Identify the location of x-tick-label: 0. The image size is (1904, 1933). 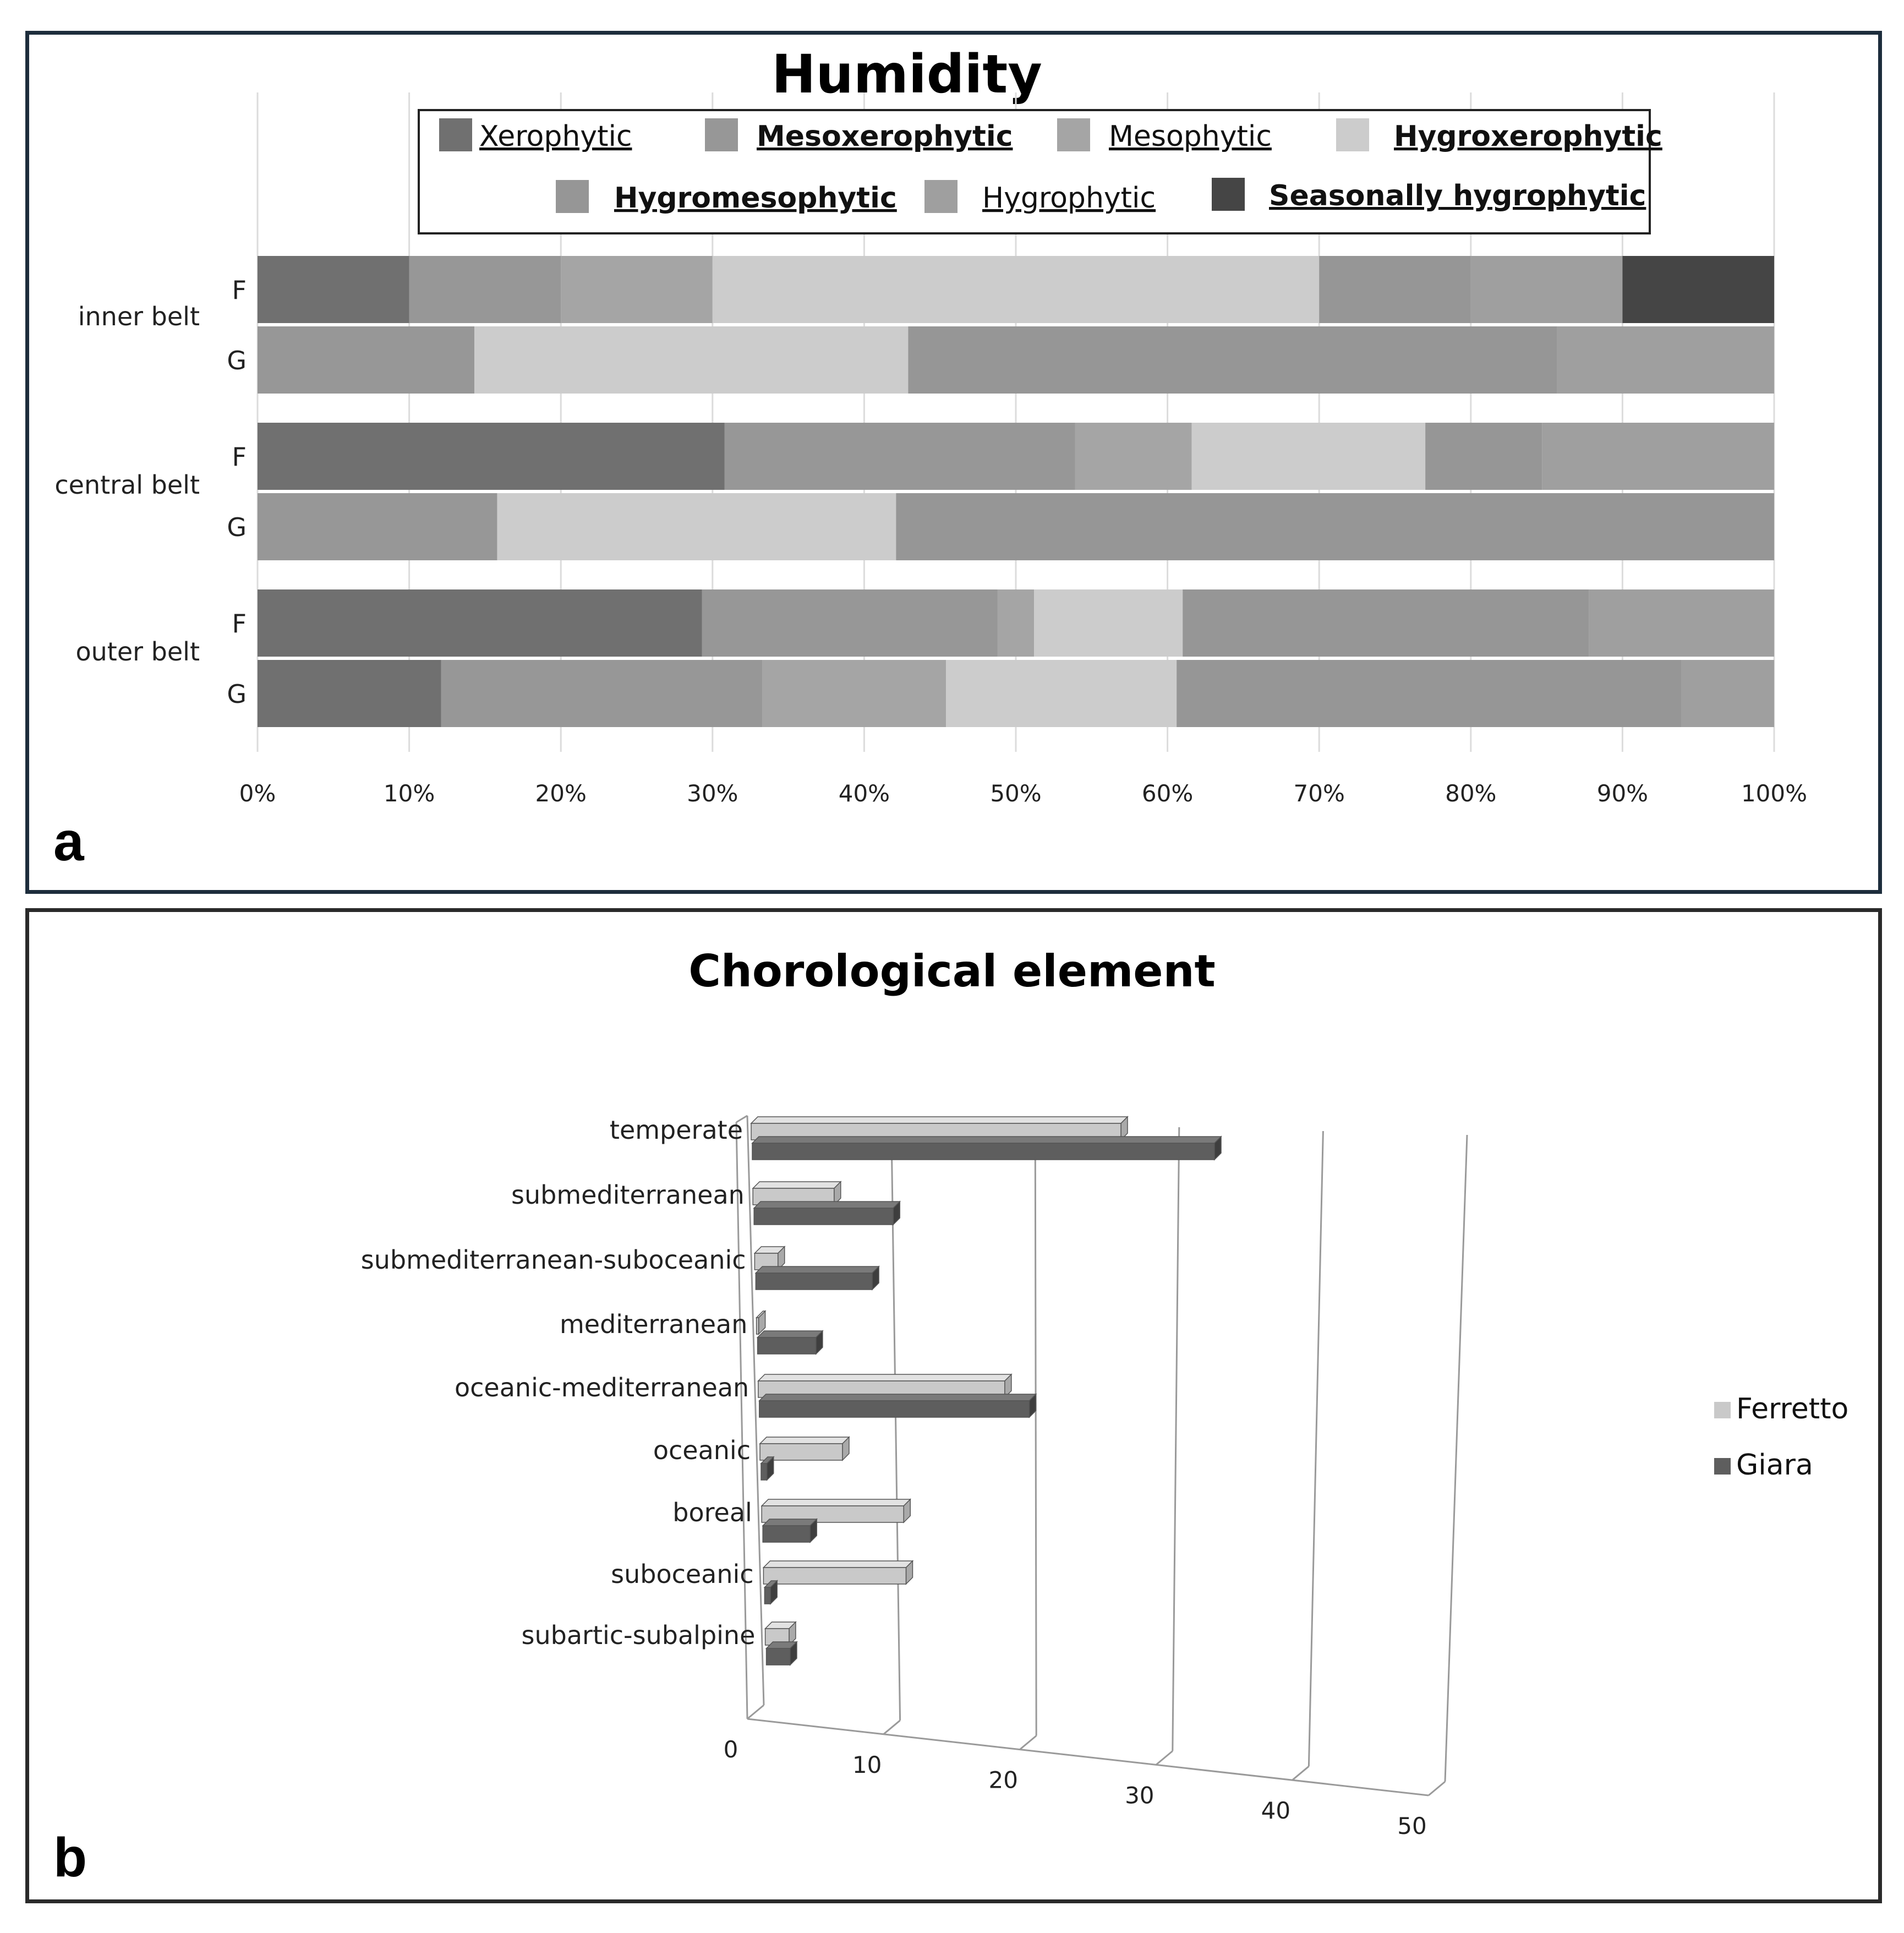
(731, 1749).